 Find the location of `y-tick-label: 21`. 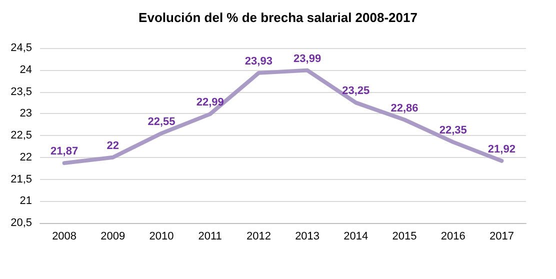

y-tick-label: 21 is located at coordinates (26, 201).